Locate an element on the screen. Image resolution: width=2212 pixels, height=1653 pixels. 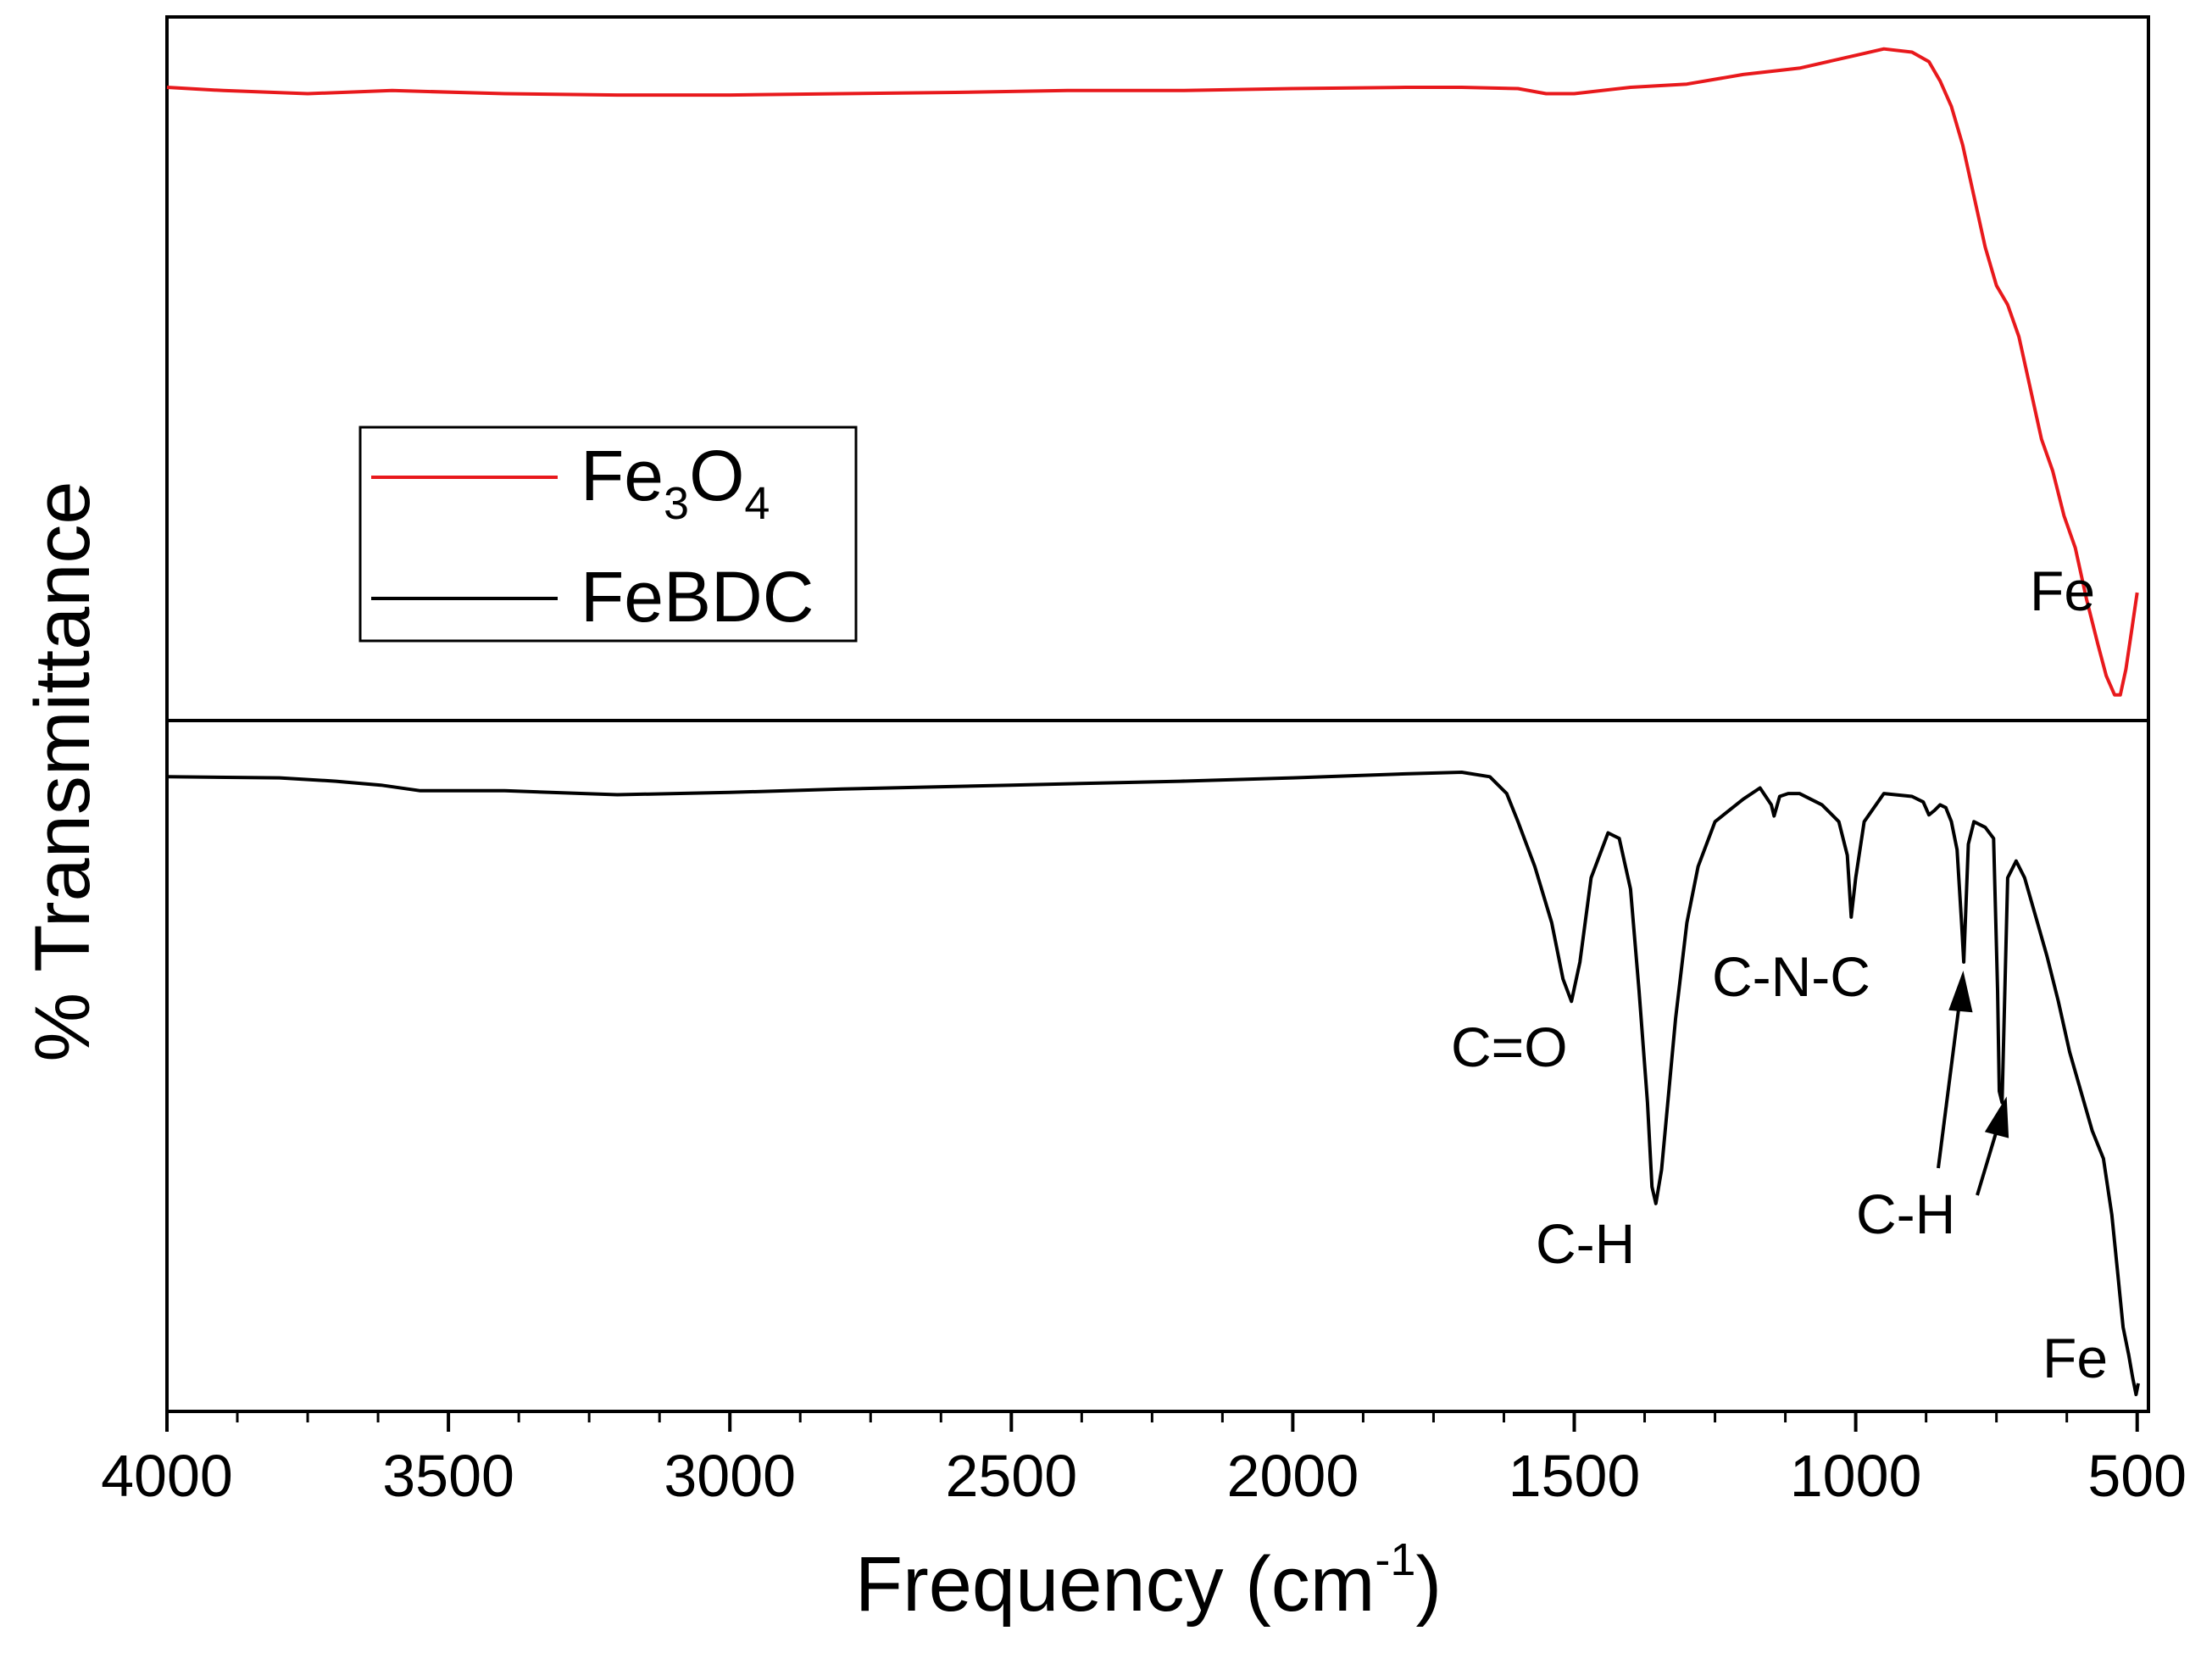
legend-label-o: O is located at coordinates (716, 475).